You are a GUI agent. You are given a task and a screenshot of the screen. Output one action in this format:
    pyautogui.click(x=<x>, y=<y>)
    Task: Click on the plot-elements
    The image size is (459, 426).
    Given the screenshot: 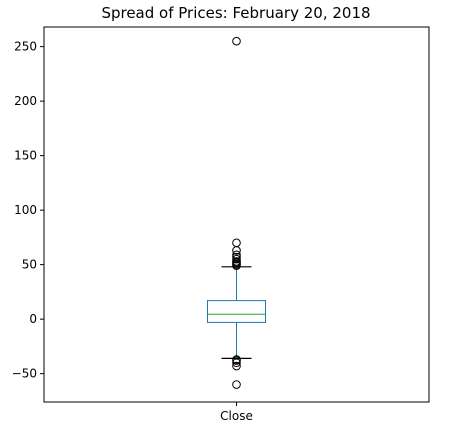 What is the action you would take?
    pyautogui.click(x=236, y=212)
    